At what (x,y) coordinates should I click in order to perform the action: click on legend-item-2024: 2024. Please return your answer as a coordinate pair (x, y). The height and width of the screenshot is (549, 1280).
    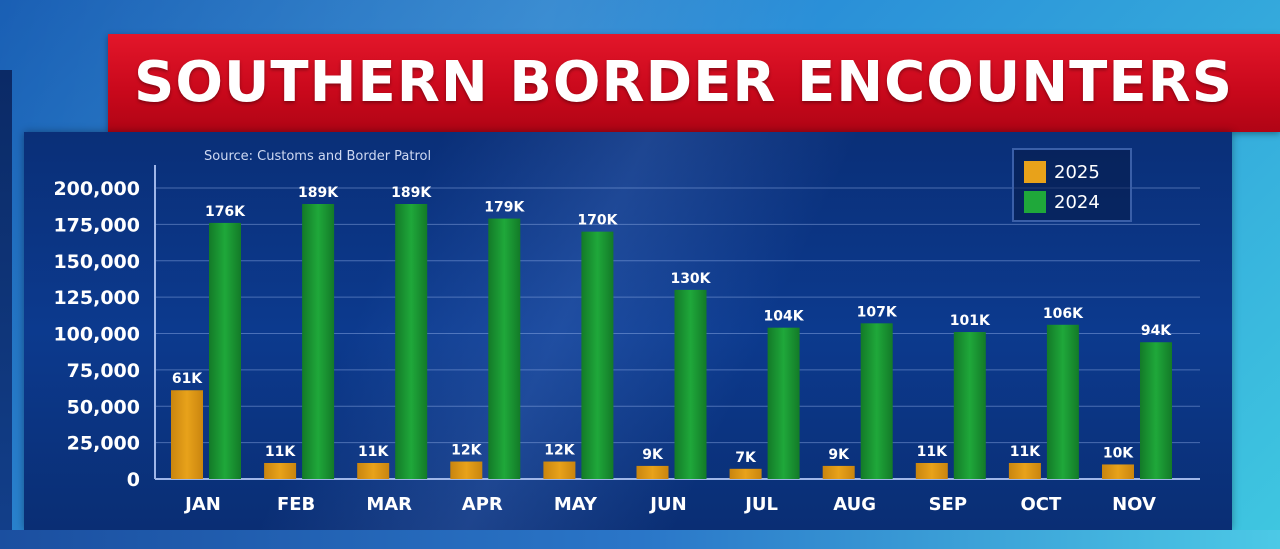
    Looking at the image, I should click on (1062, 202).